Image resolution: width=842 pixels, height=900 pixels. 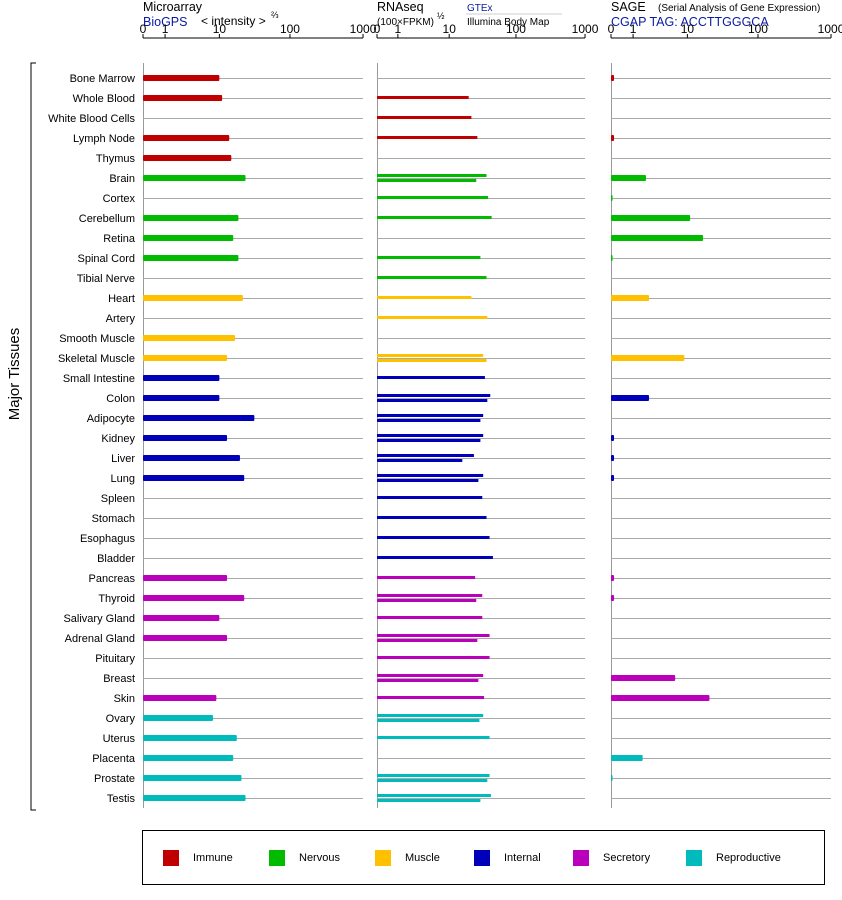 I want to click on rnaseq-ibm-label: Illumina Body Map, so click(x=508, y=22).